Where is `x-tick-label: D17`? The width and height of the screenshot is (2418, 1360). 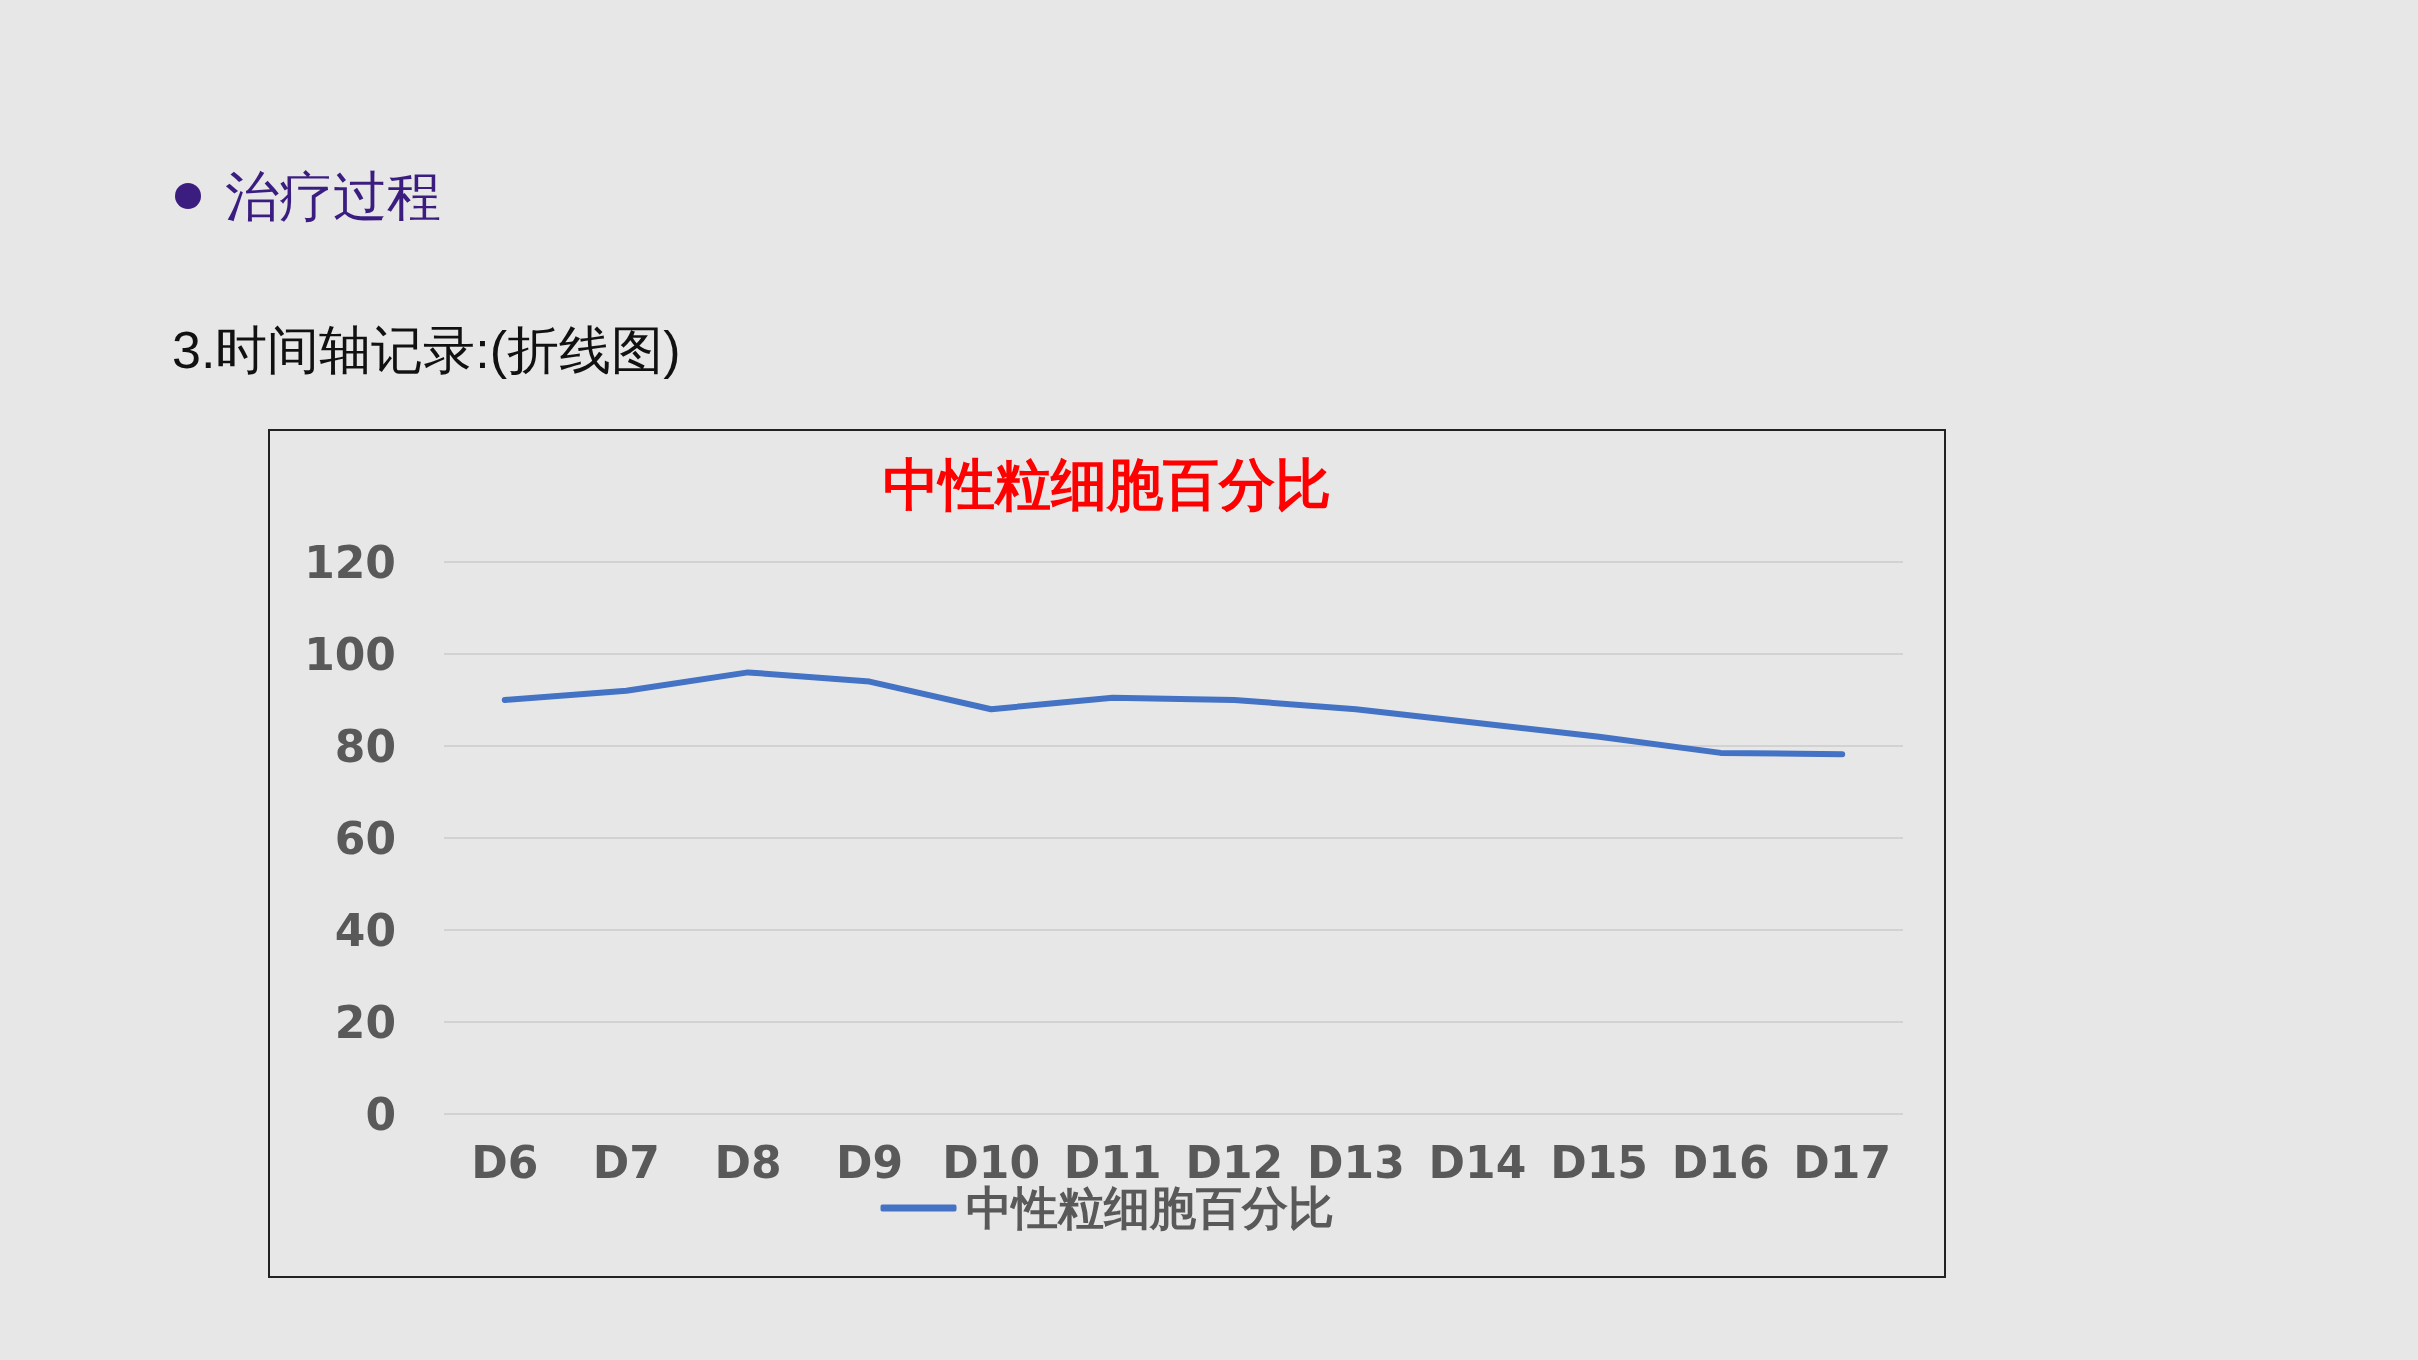 x-tick-label: D17 is located at coordinates (1842, 1162).